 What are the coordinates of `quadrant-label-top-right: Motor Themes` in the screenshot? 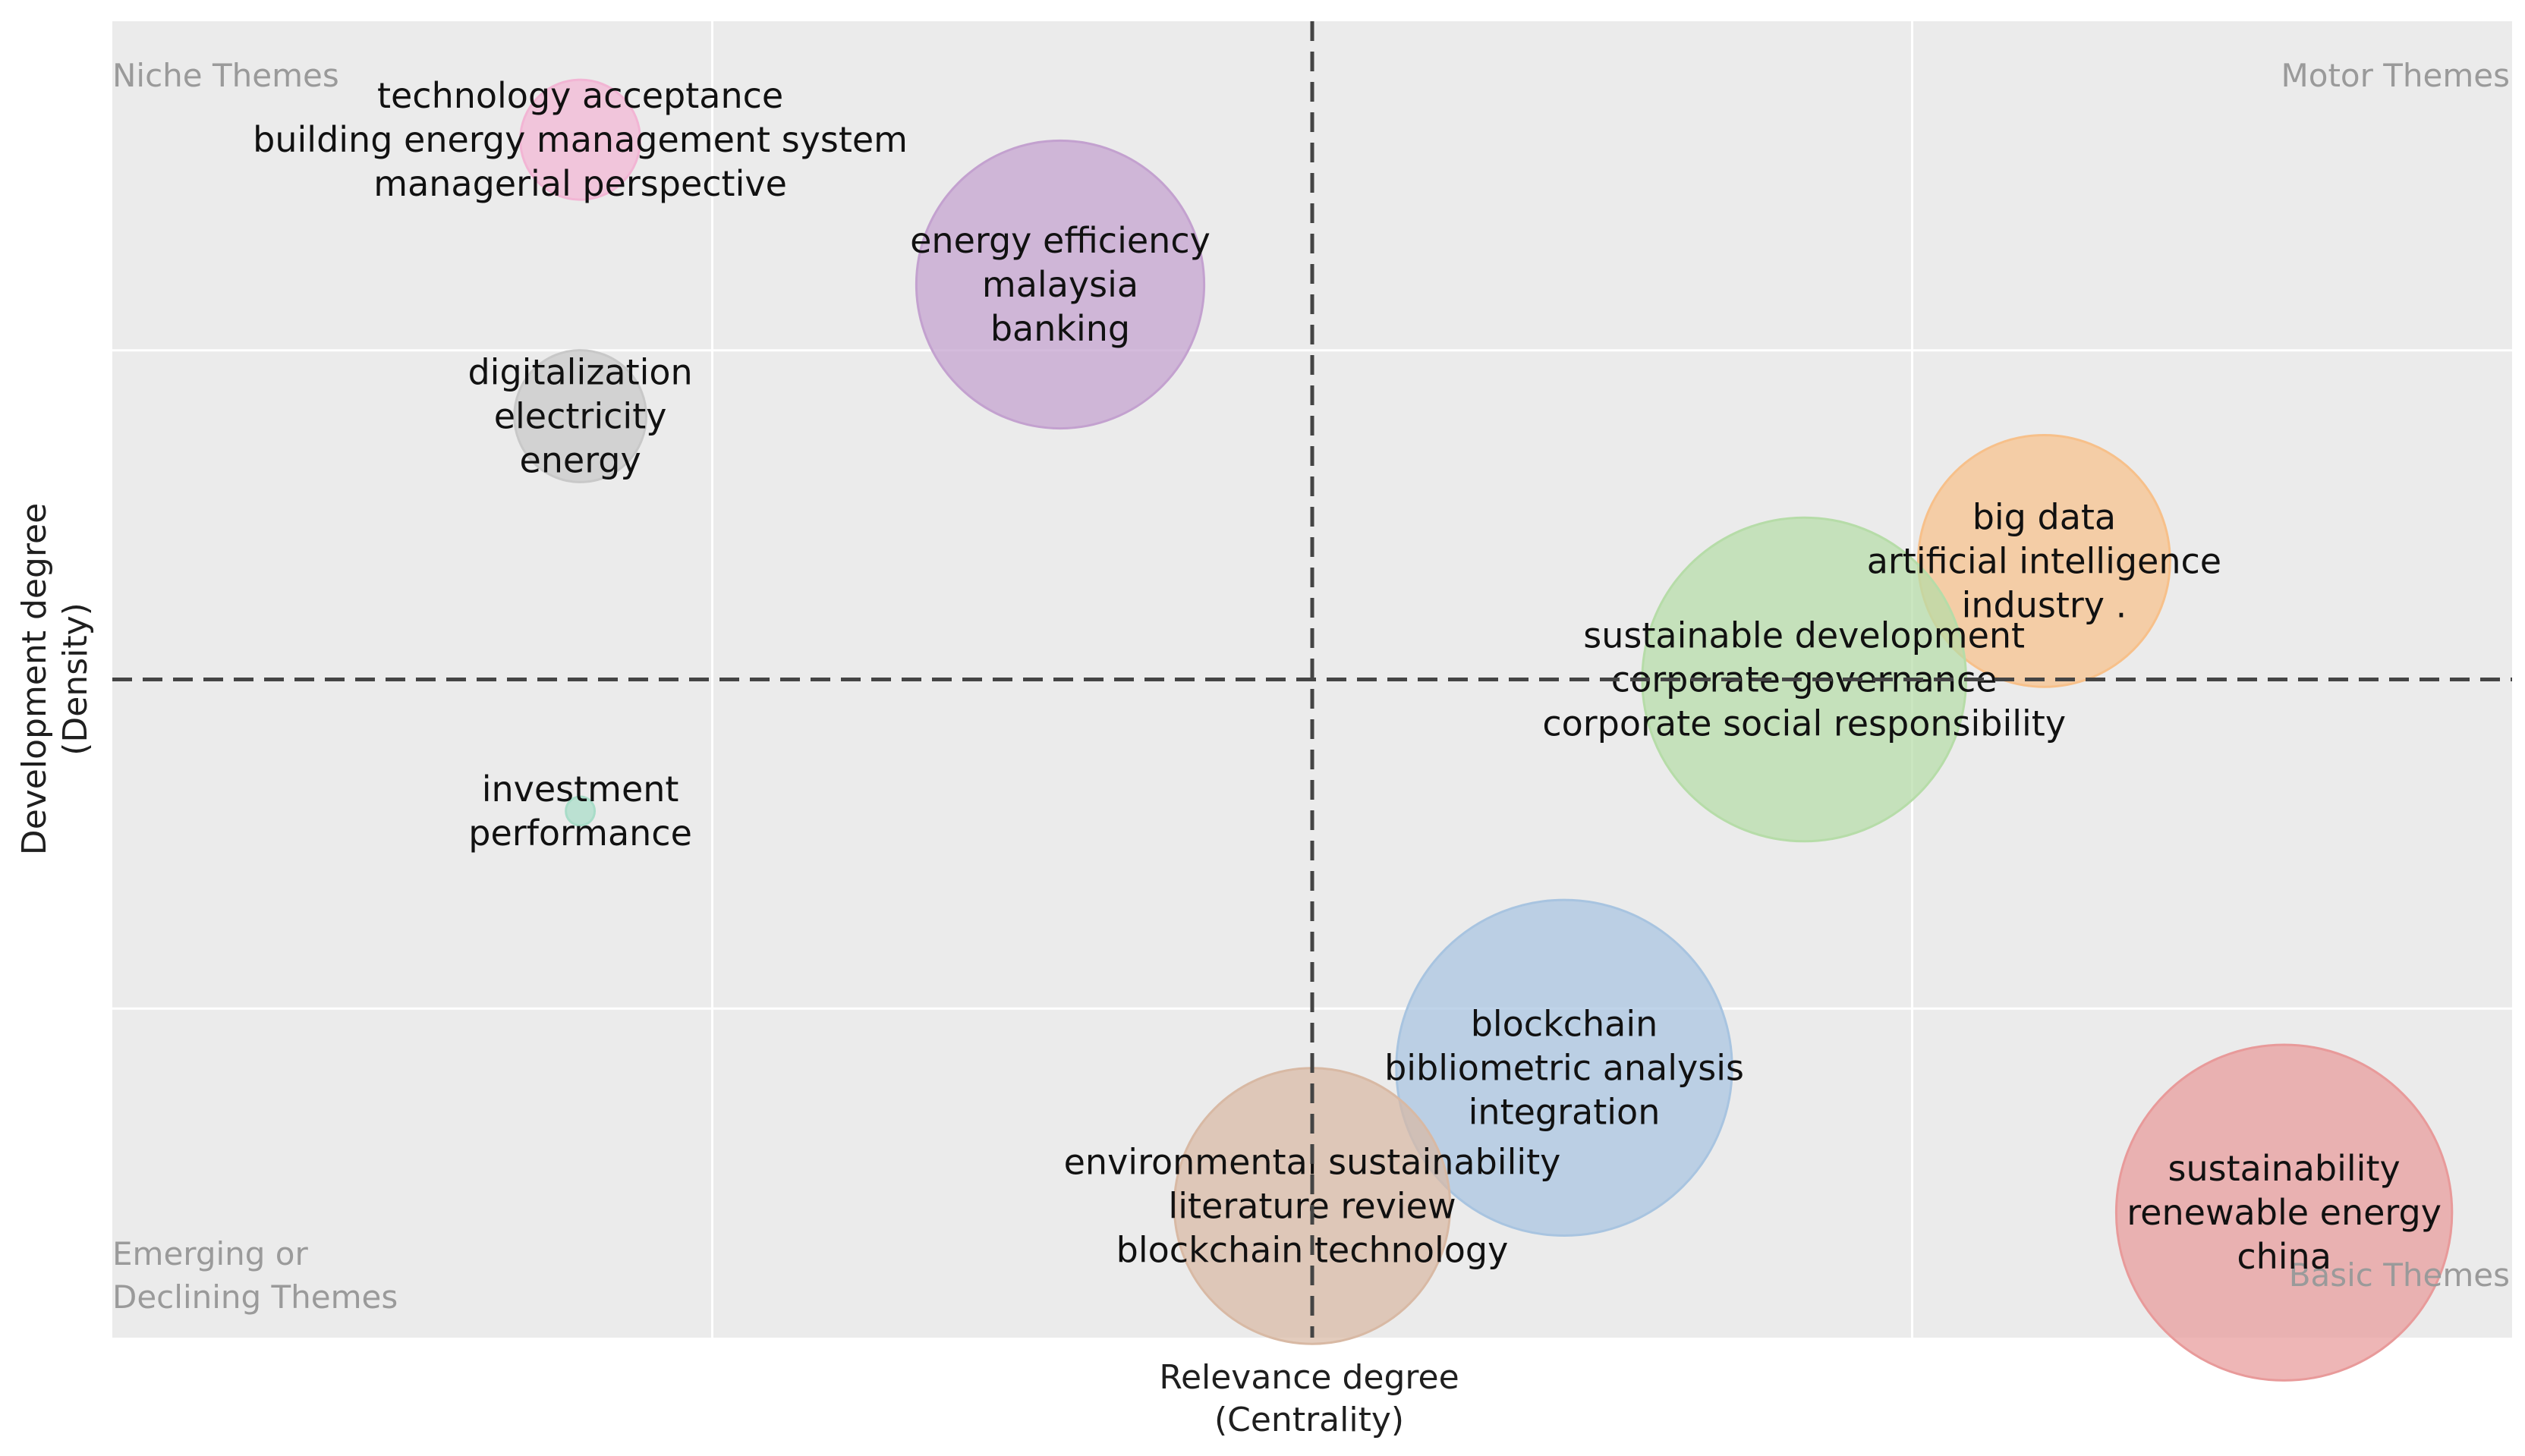 It's located at (2395, 75).